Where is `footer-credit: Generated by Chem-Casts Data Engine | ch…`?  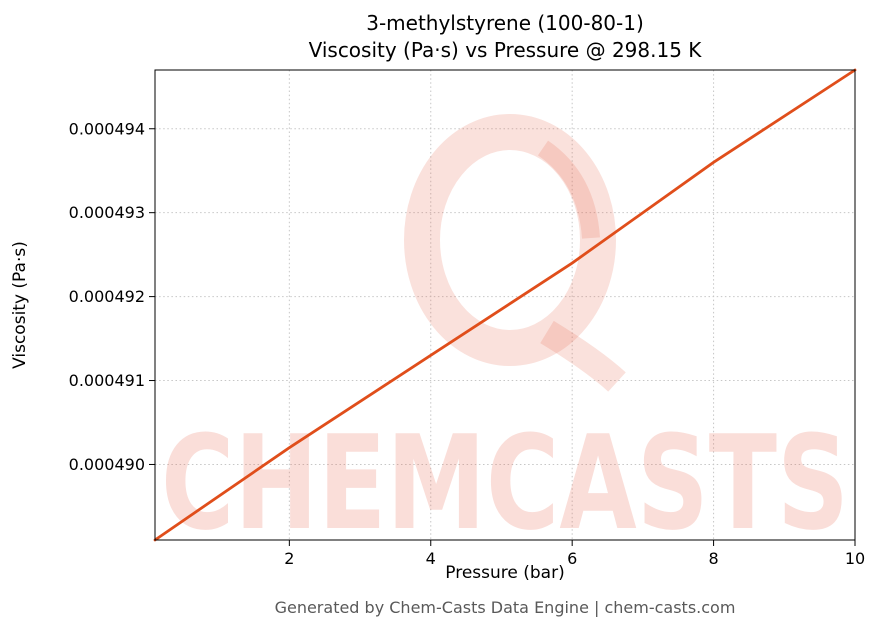
footer-credit: Generated by Chem-Casts Data Engine | ch… is located at coordinates (505, 607).